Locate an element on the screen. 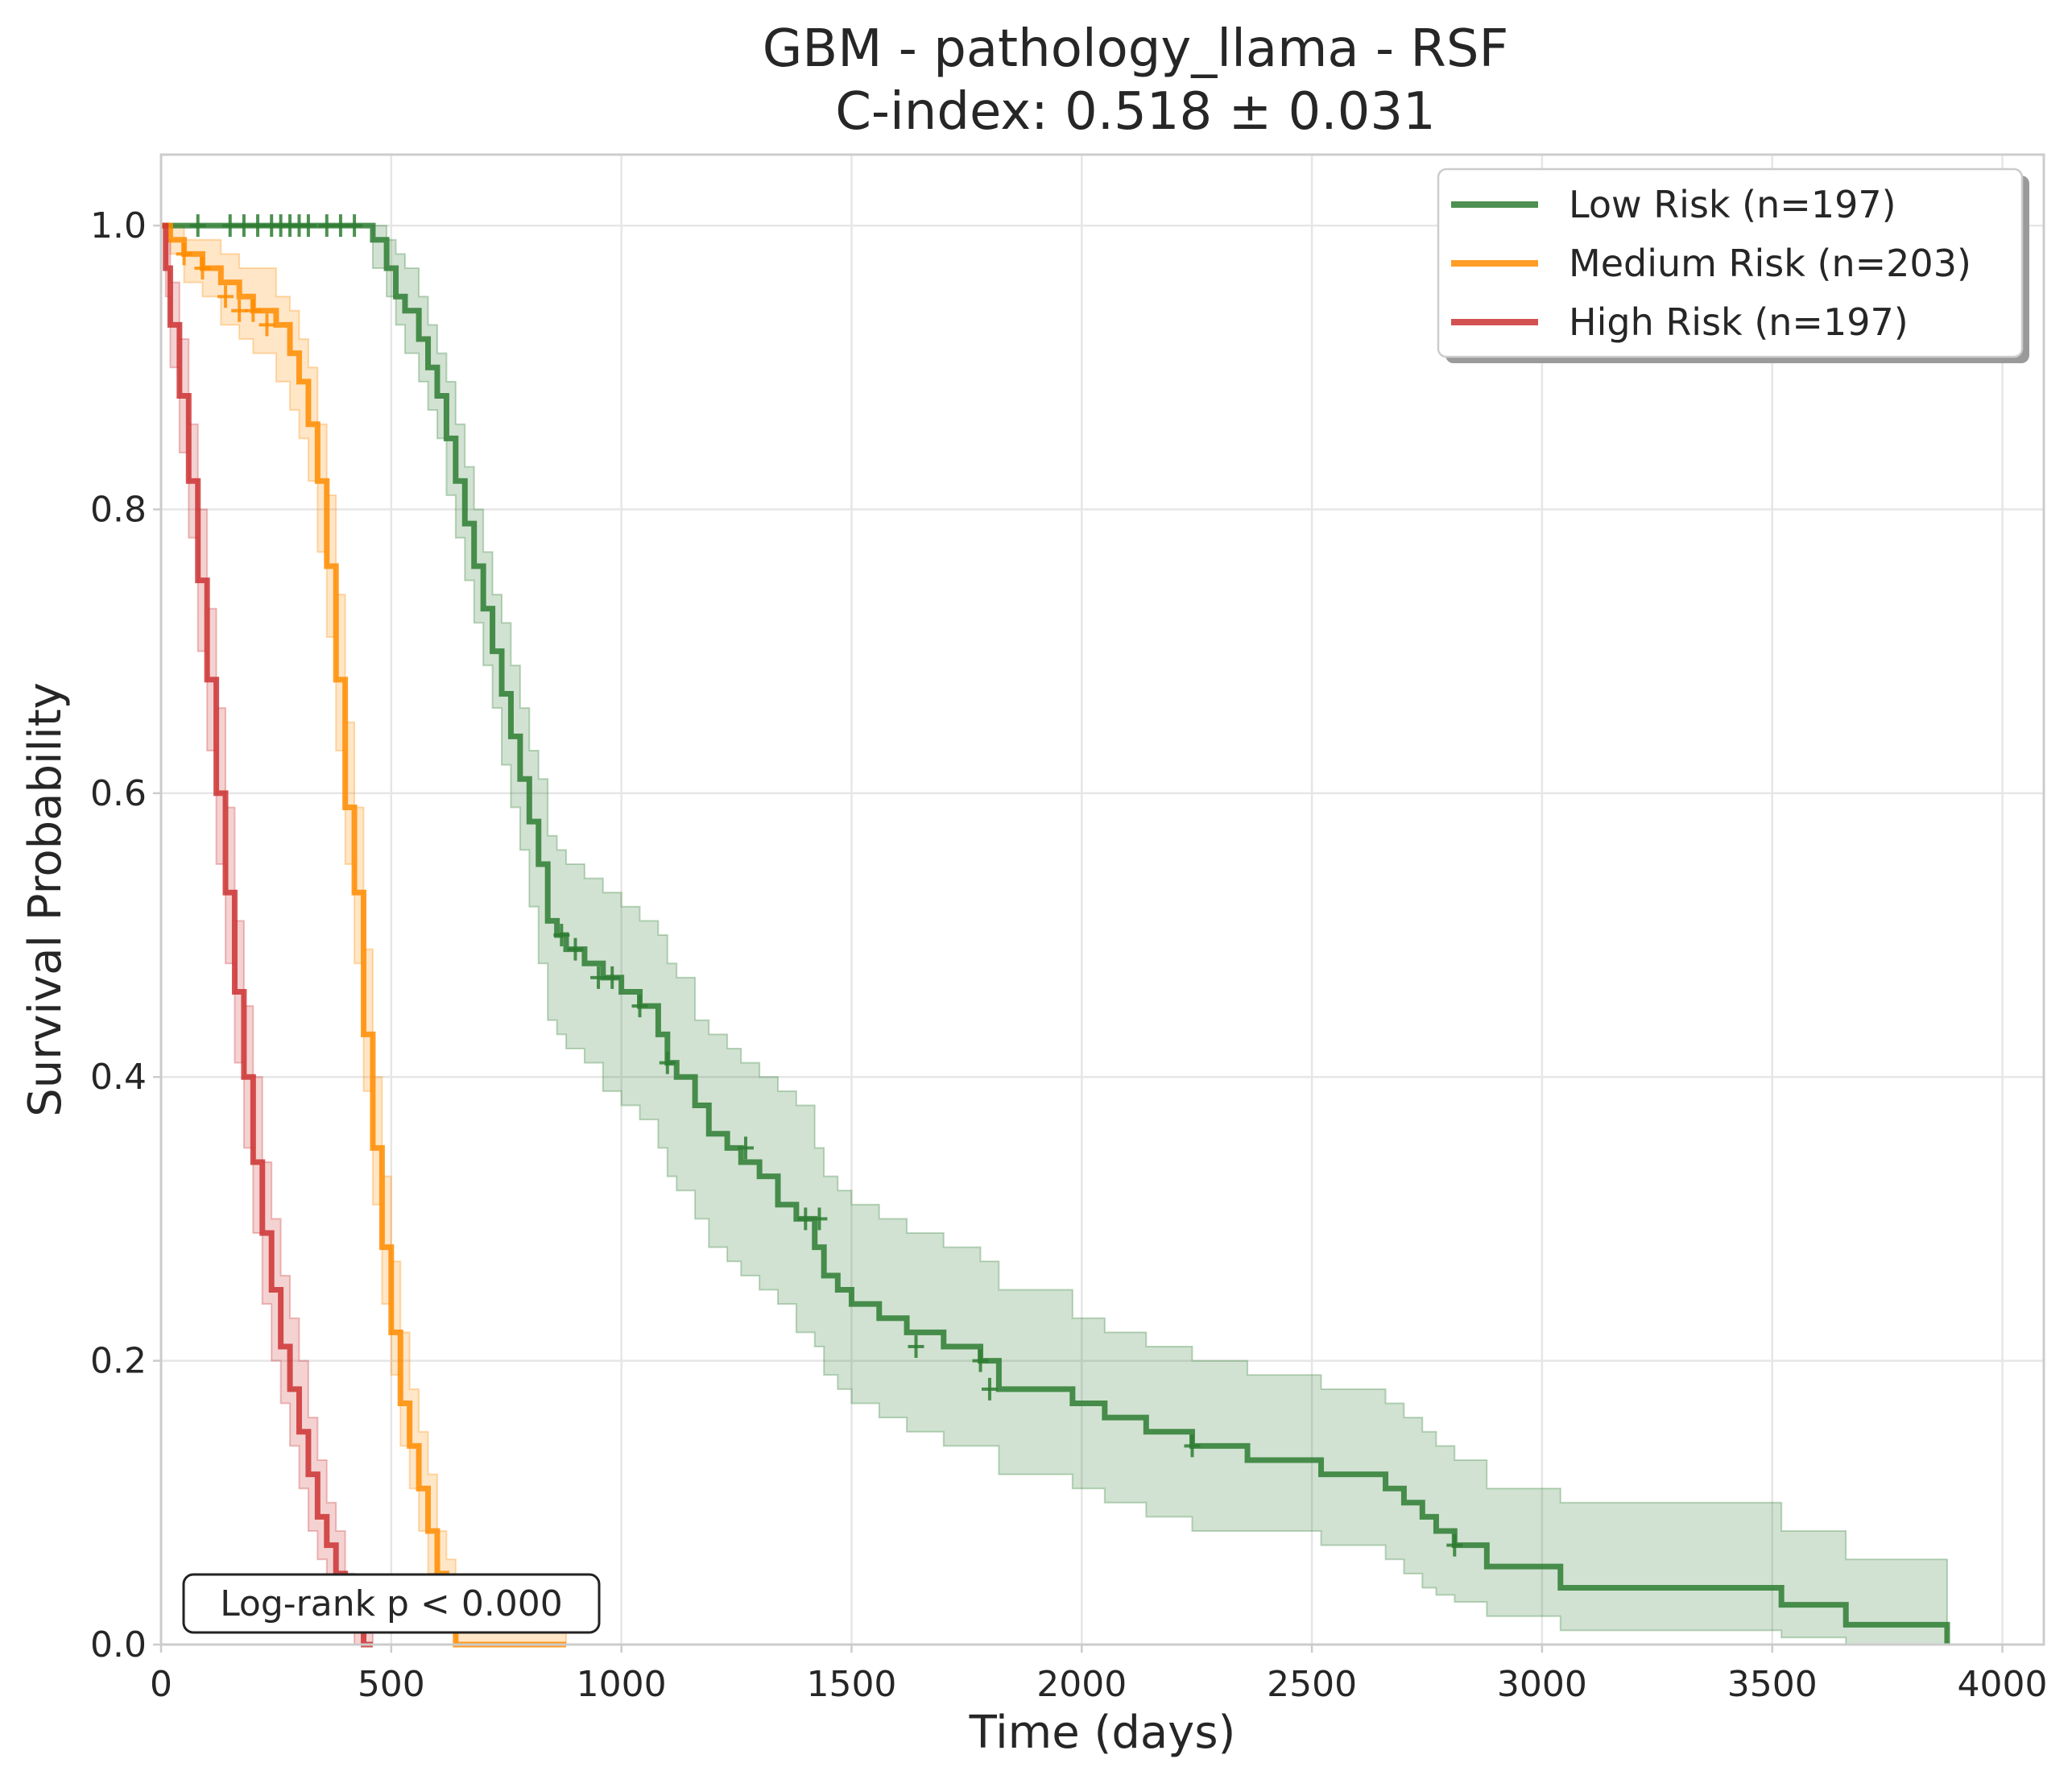 This screenshot has height=1771, width=2072. legend-label-low: Low Risk (n=197) is located at coordinates (1732, 204).